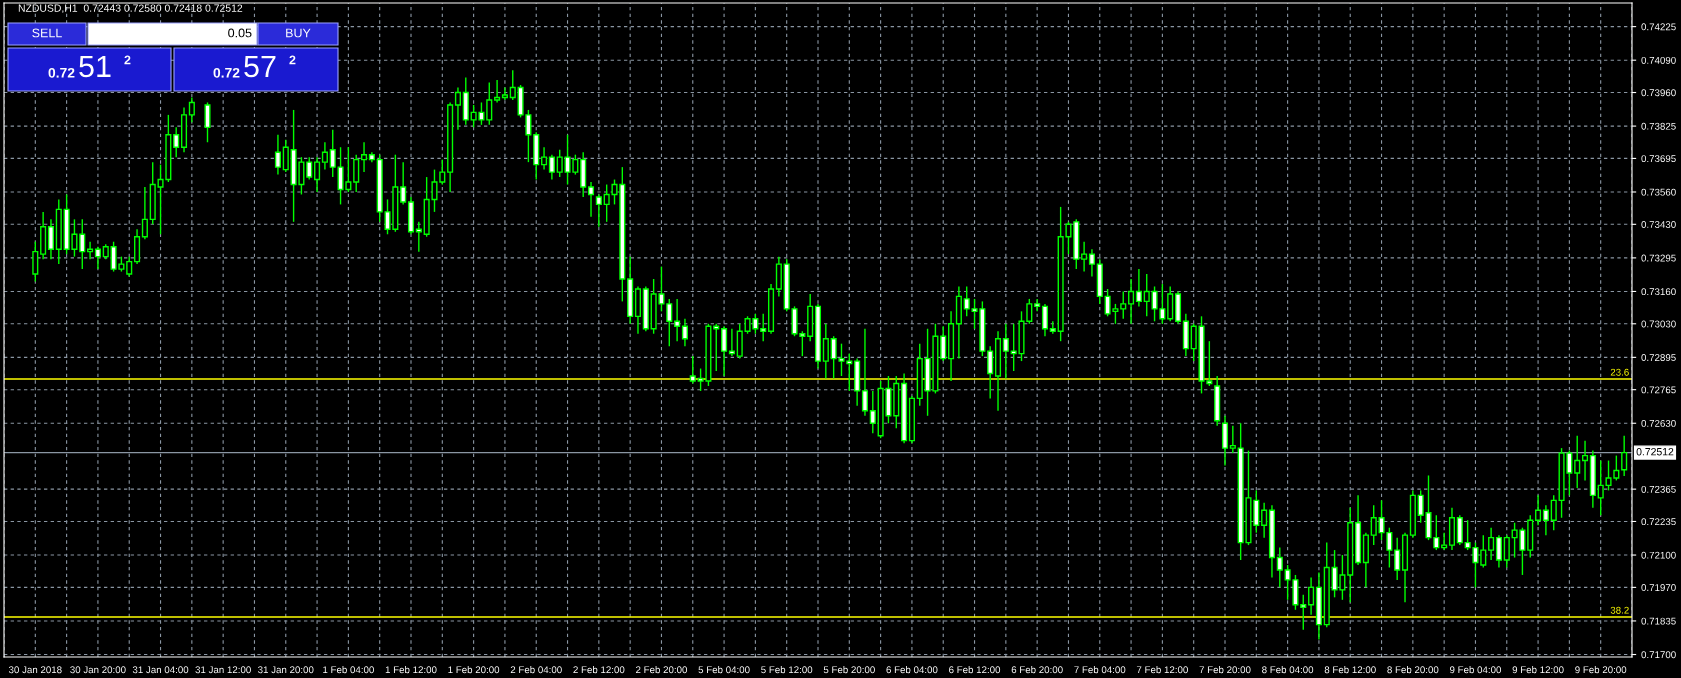 This screenshot has height=678, width=1681. Describe the element at coordinates (1288, 670) in the screenshot. I see `x-tick-label: 8 Feb 04:00` at that location.